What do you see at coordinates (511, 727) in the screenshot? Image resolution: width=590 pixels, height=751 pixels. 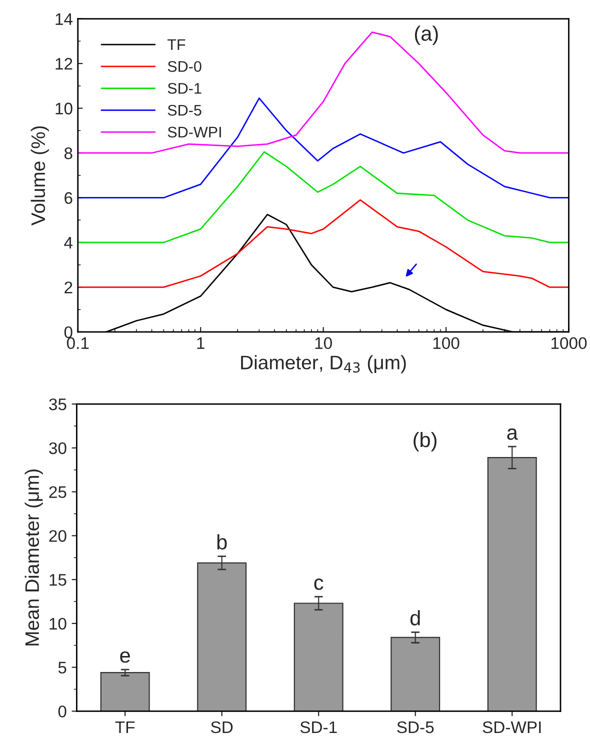 I see `x-tick-label: SD-WPI` at bounding box center [511, 727].